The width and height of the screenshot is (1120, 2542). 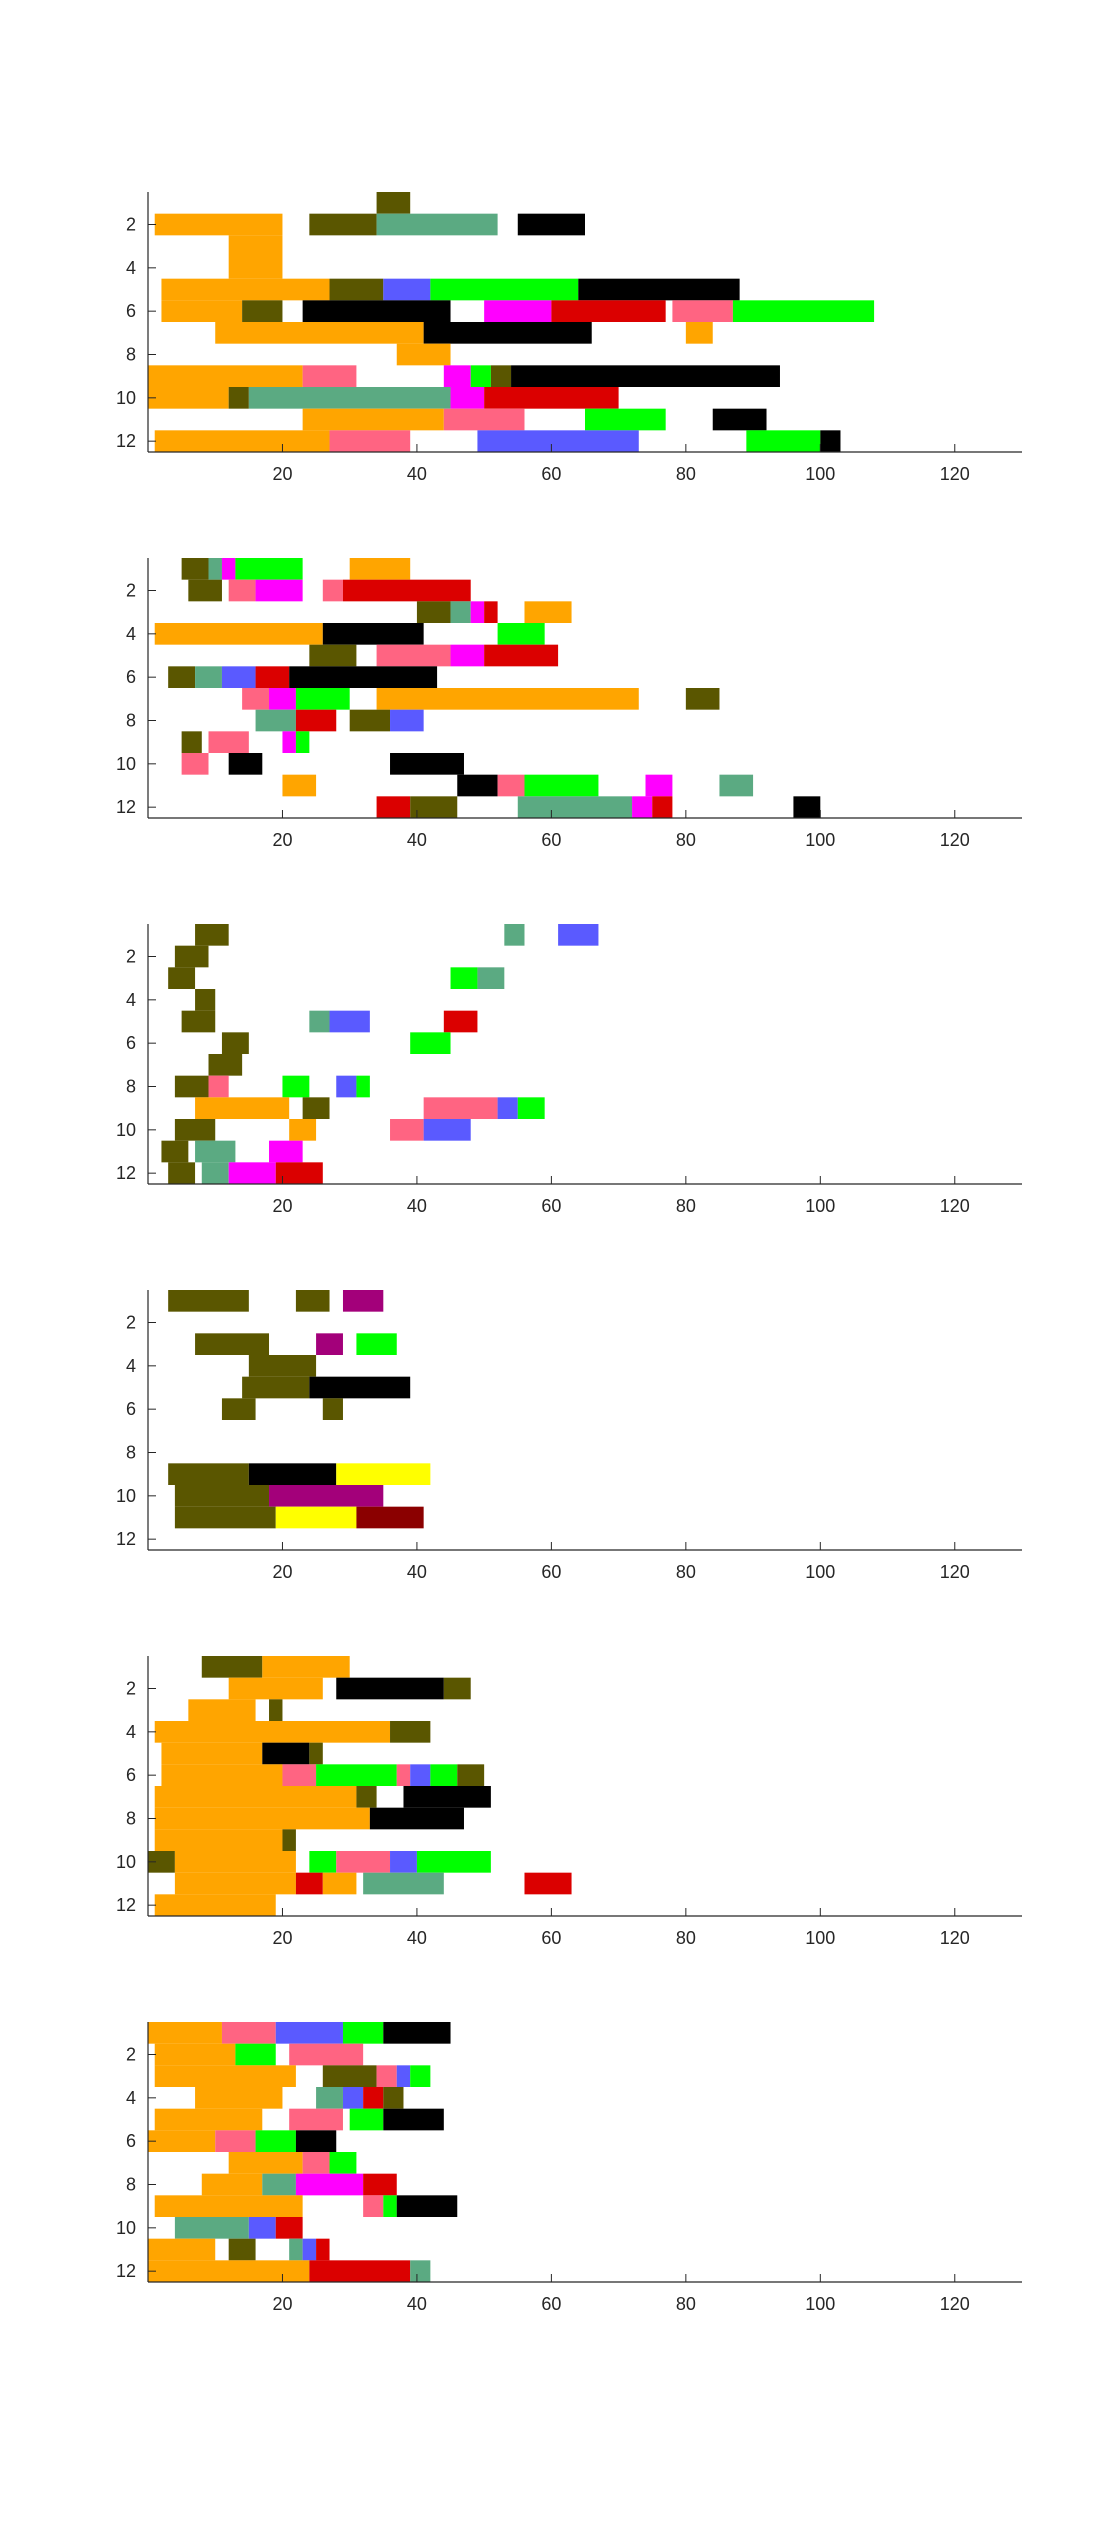 I want to click on chart-panel-4: 20 40 60 80 100 120 2 4 6 8 10 12, so click(x=569, y=1436).